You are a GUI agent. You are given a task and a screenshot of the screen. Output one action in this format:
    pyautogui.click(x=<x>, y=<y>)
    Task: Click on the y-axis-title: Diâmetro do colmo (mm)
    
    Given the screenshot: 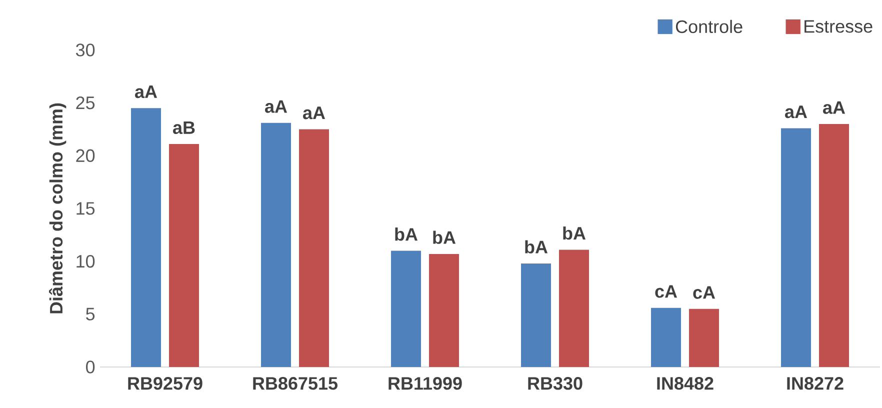 What is the action you would take?
    pyautogui.click(x=57, y=208)
    